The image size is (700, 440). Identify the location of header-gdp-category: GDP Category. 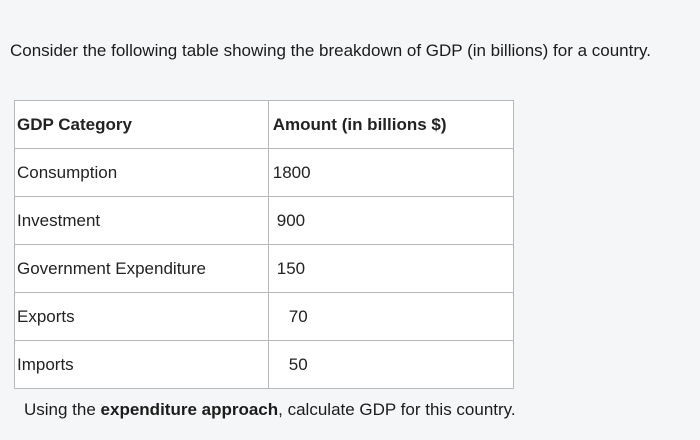
(141, 124).